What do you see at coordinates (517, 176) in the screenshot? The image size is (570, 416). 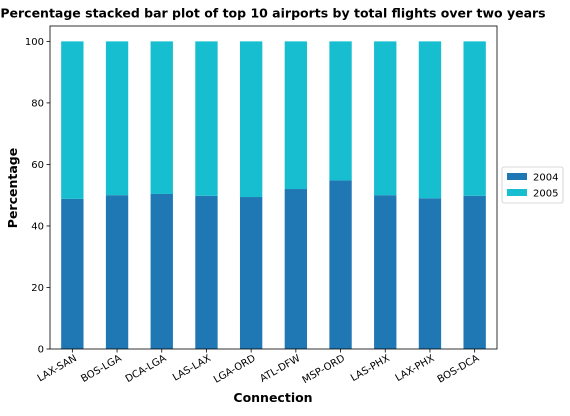 I see `legend-swatch-2004` at bounding box center [517, 176].